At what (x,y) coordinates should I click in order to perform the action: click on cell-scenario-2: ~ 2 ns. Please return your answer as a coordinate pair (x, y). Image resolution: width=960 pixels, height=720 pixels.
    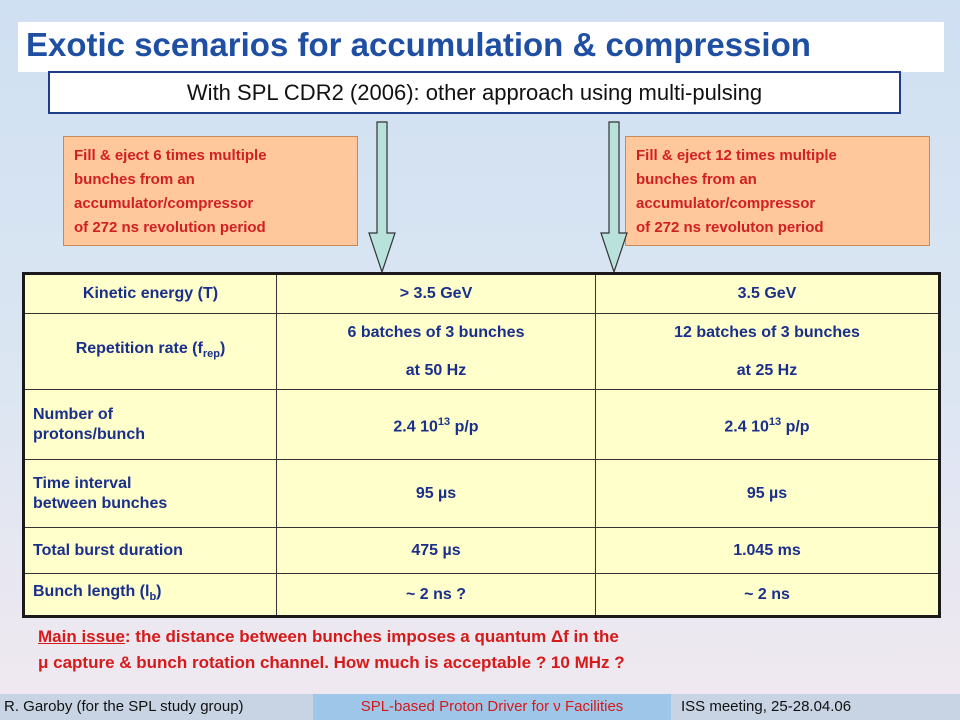
    Looking at the image, I should click on (767, 595).